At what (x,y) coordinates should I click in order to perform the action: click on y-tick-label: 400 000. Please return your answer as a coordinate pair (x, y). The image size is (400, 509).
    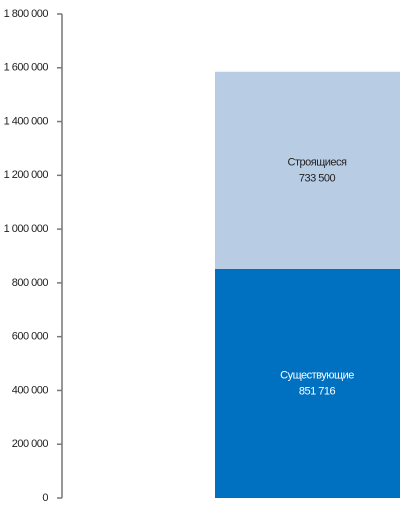
    Looking at the image, I should click on (30, 390).